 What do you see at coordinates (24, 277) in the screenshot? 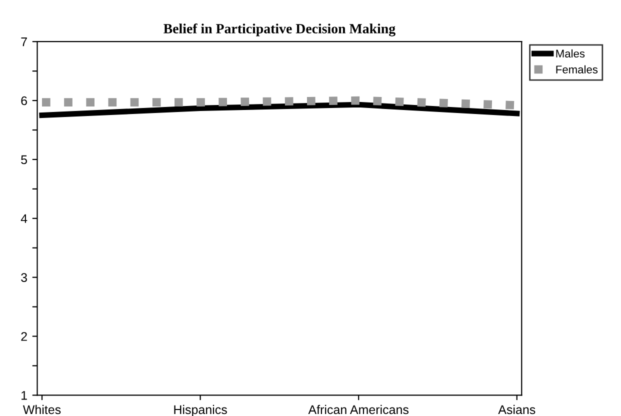
I see `y-tick-label: 3` at bounding box center [24, 277].